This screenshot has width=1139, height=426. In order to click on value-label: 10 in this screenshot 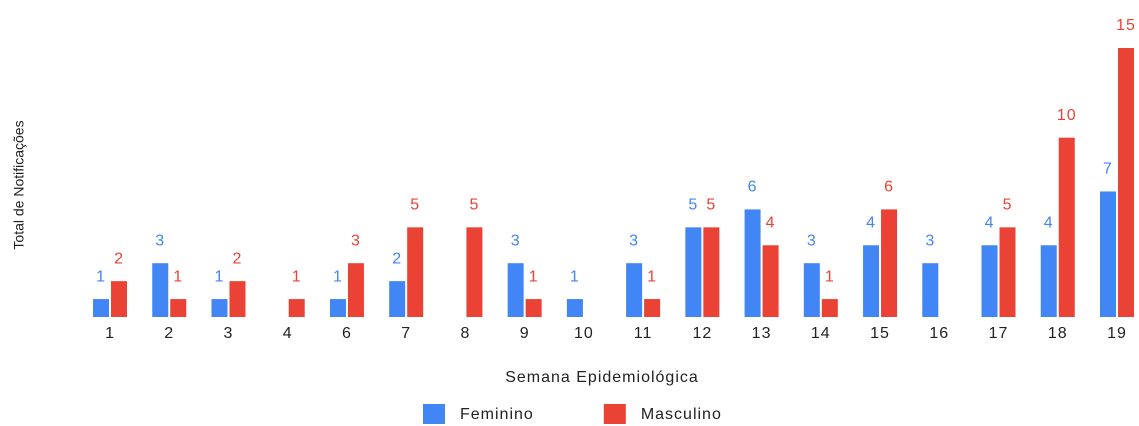, I will do `click(1067, 115)`.